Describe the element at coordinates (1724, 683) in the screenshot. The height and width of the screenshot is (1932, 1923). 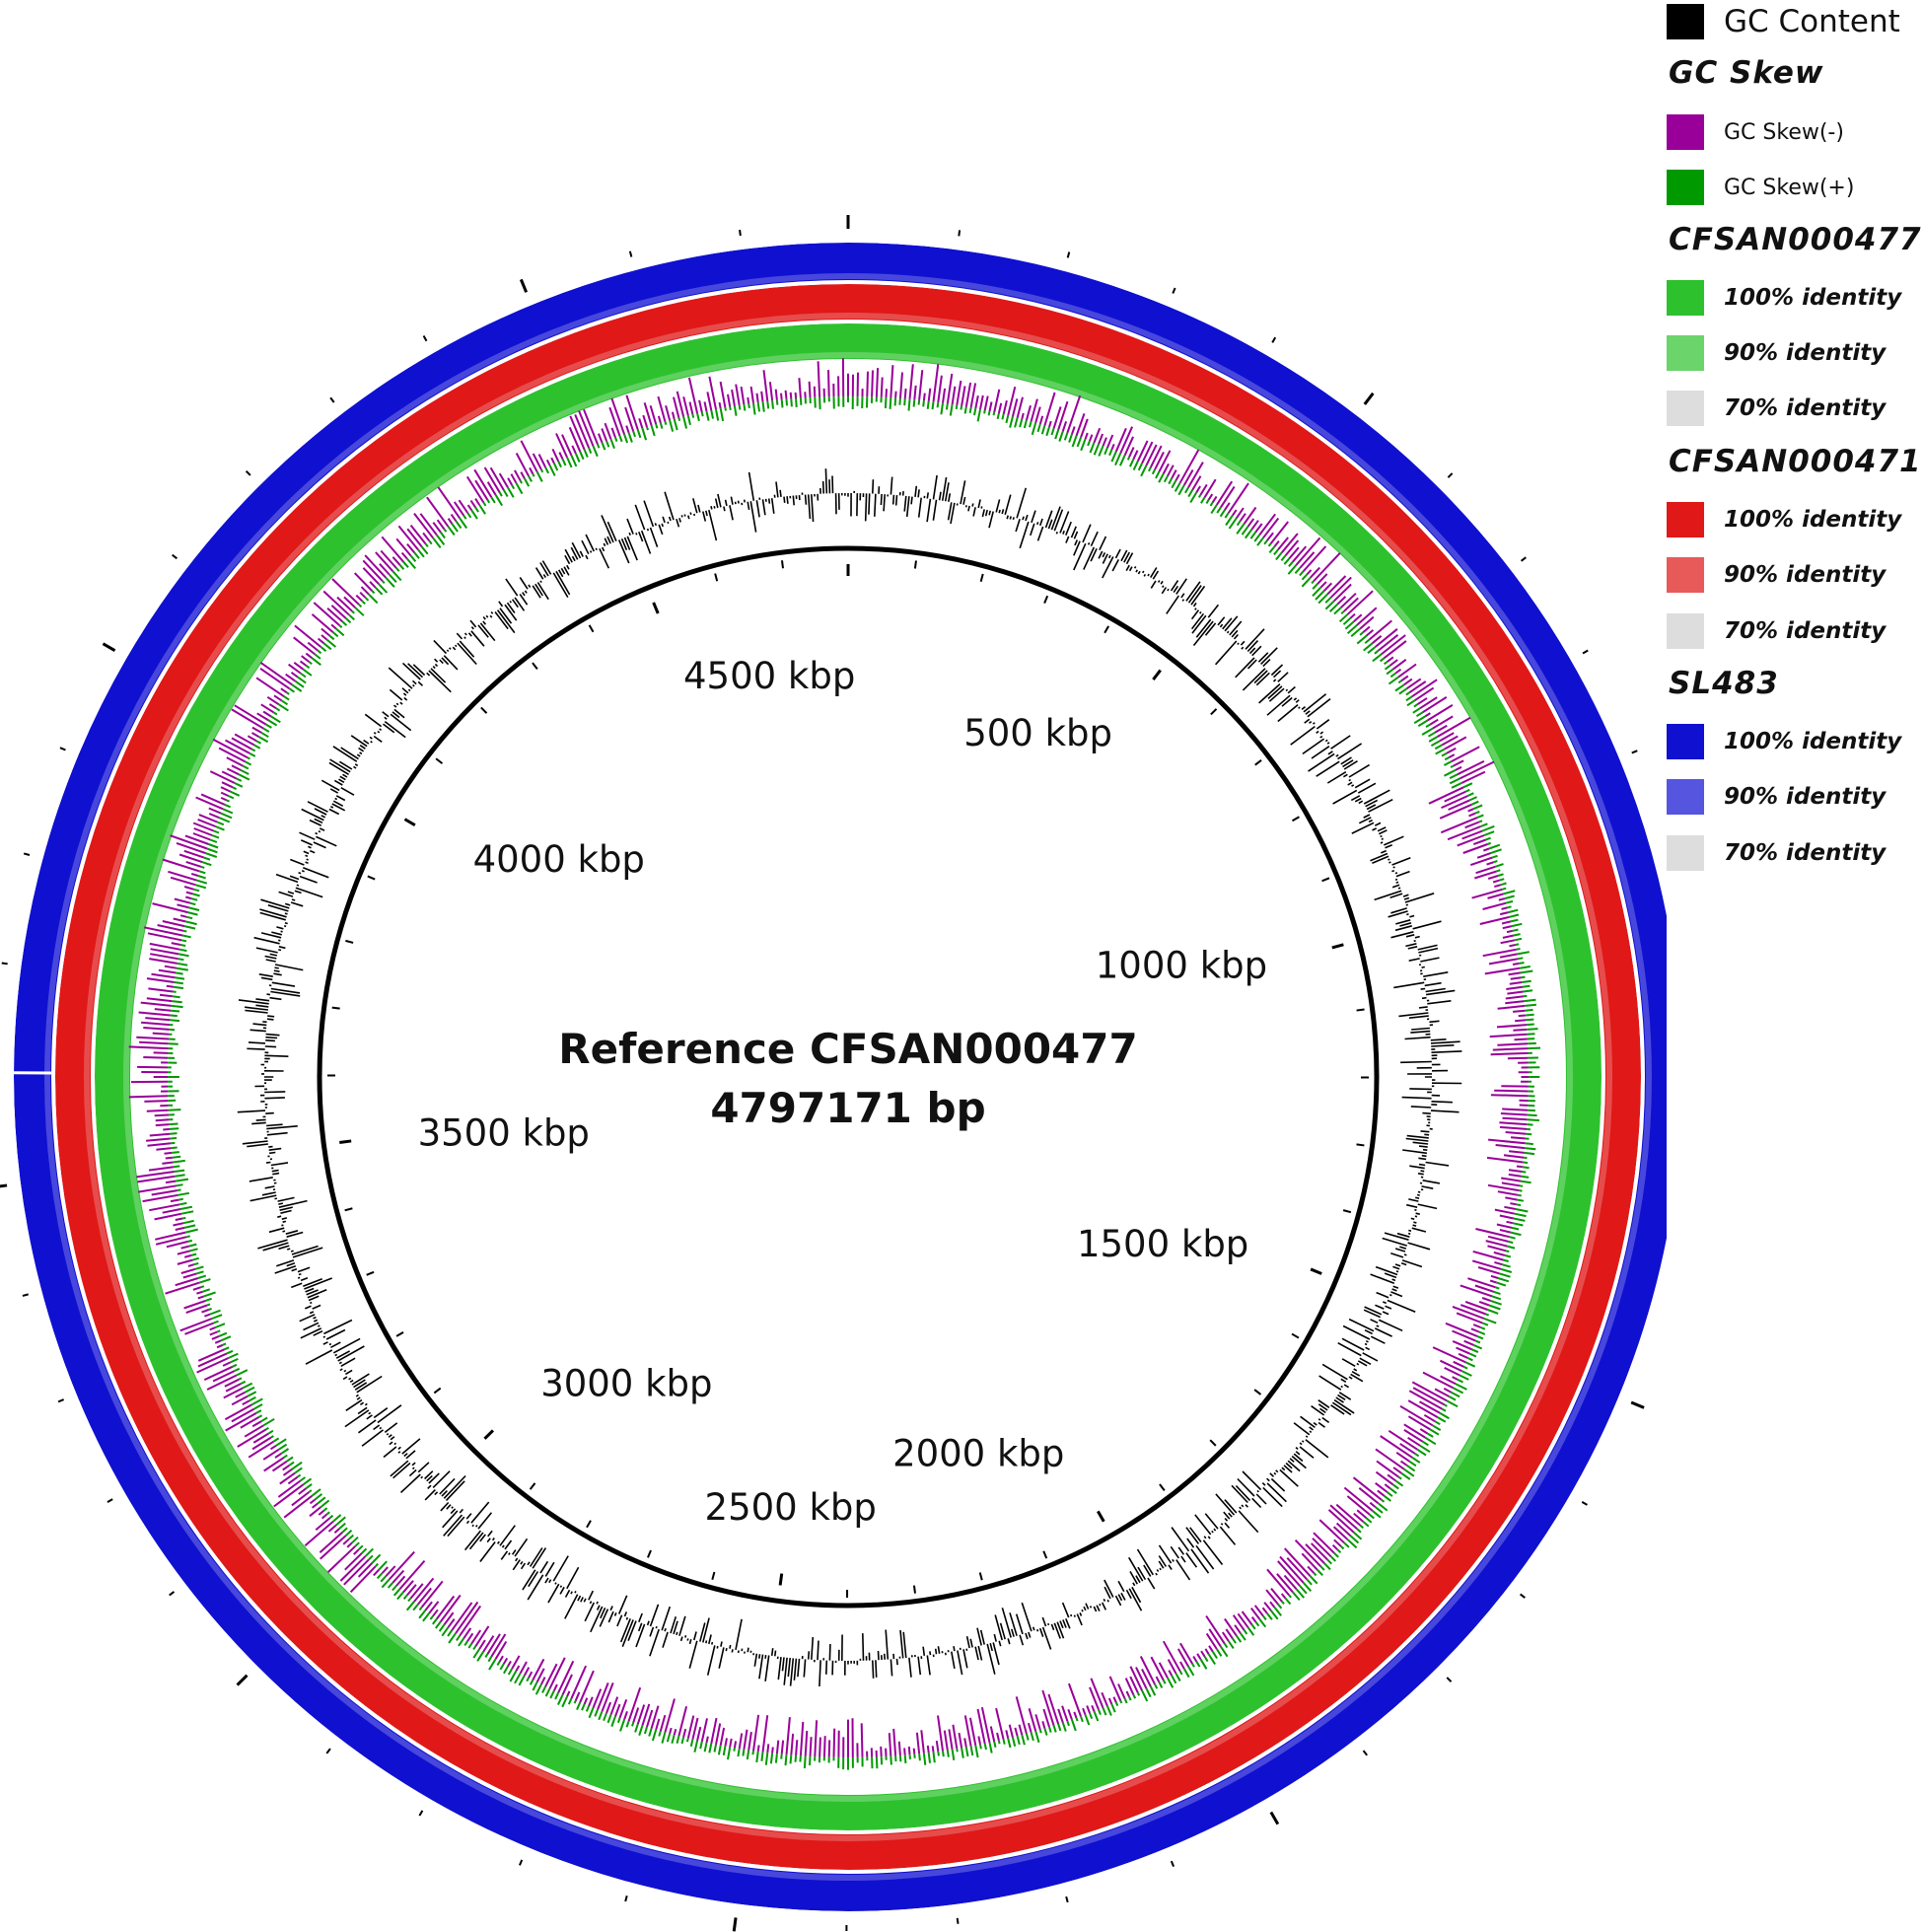
I see `legend-heading-sl483: SL483` at that location.